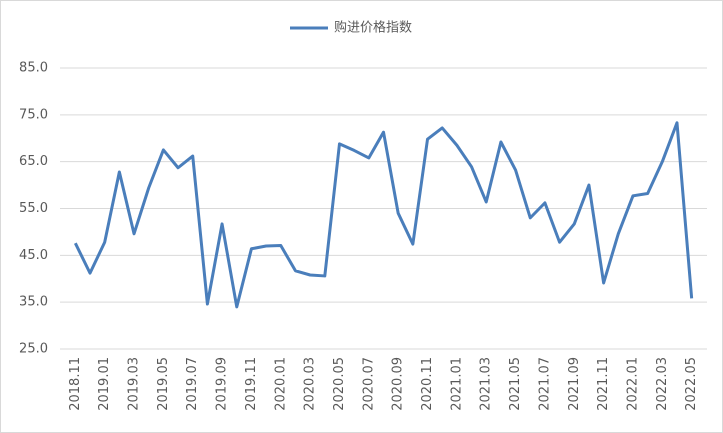  Describe the element at coordinates (75, 384) in the screenshot. I see `x-tick-label: 2018.11` at that location.